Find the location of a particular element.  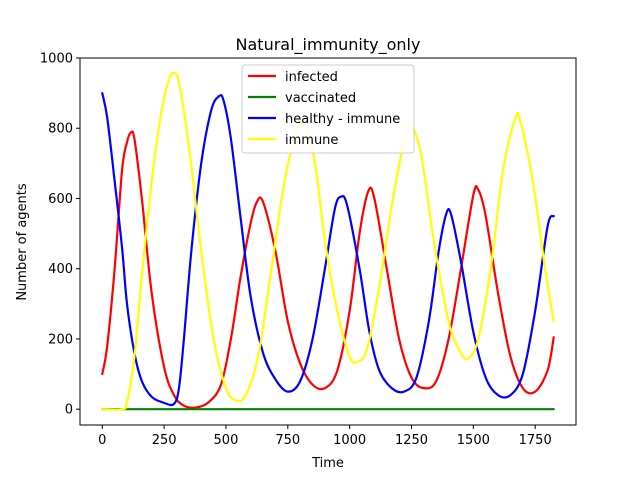

x-axis-ticks: 0 250 500 750 1000 1250 1500 1750 is located at coordinates (325, 436).